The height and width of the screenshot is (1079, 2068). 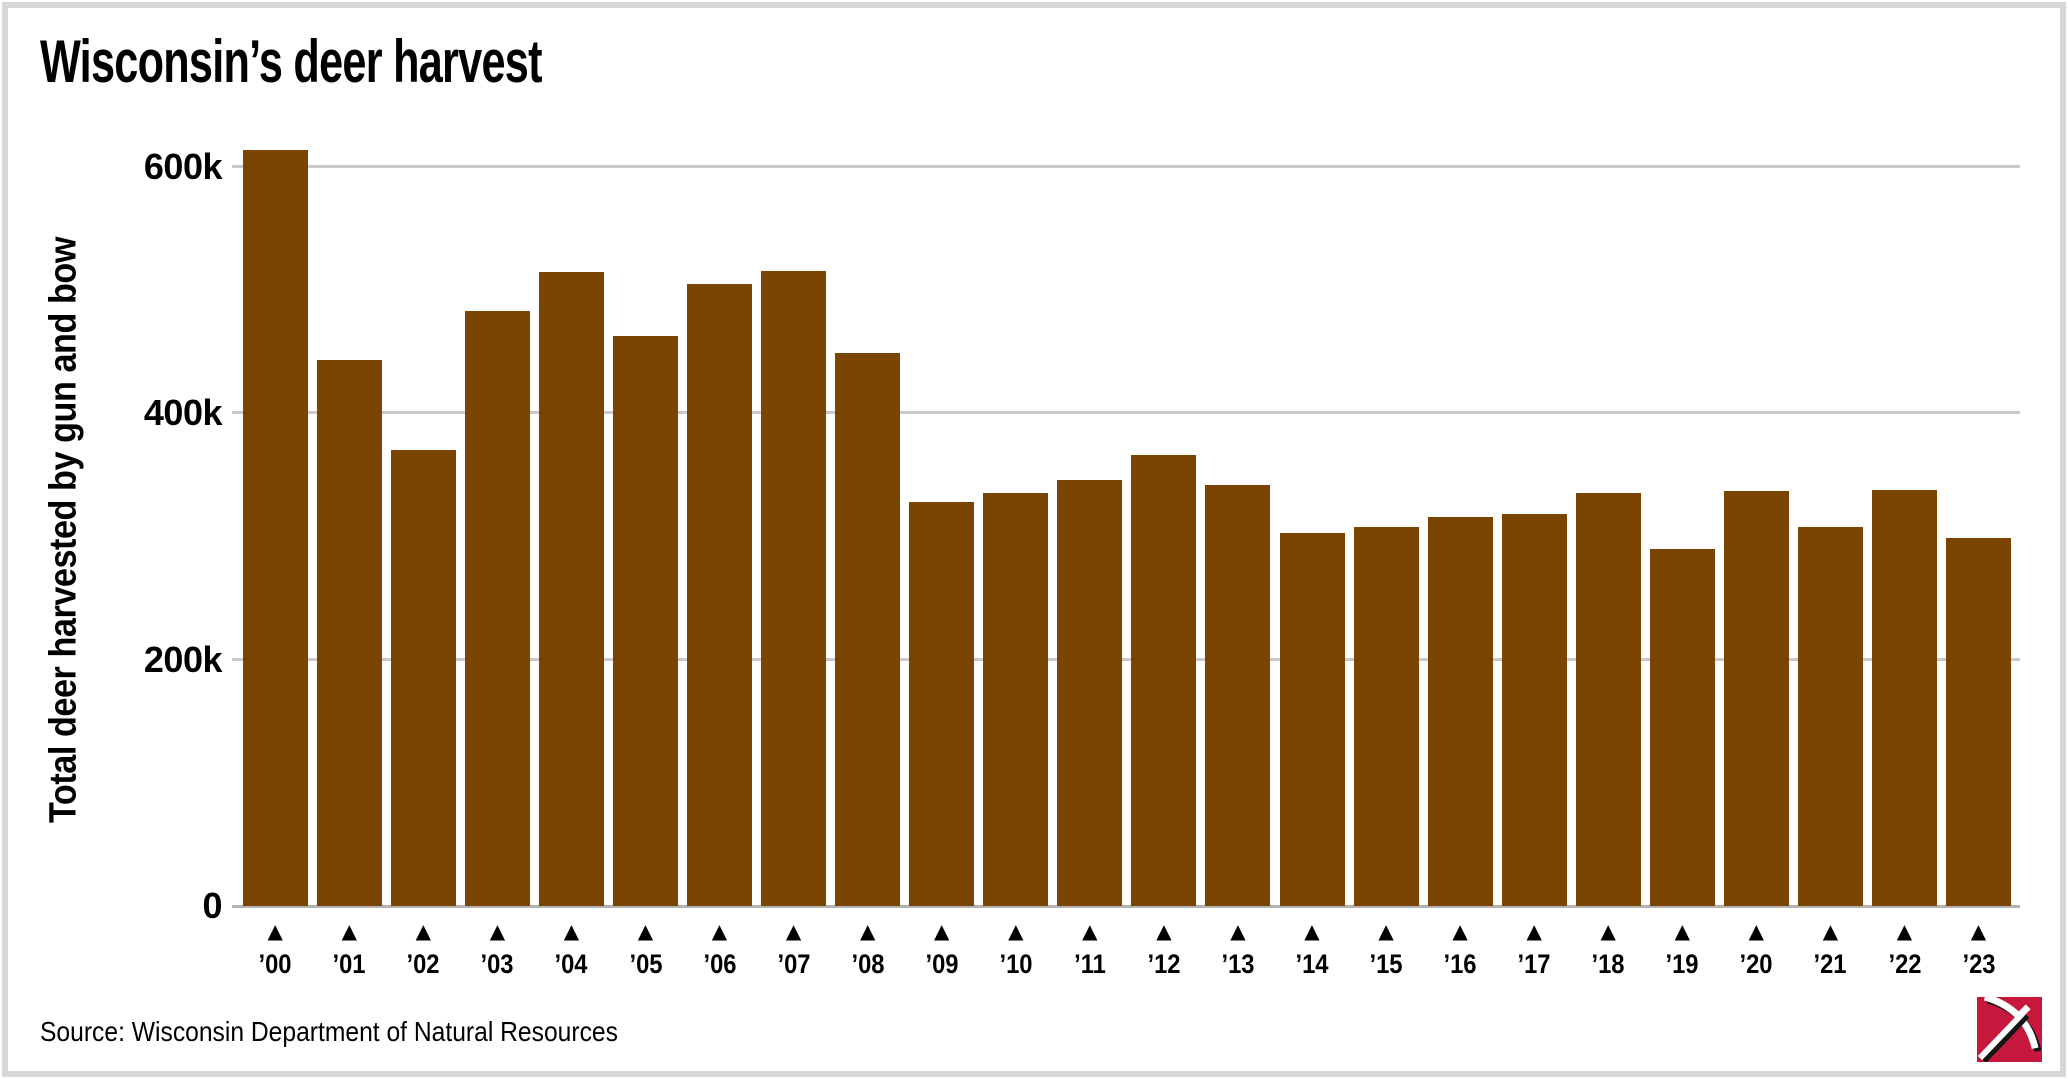 What do you see at coordinates (1238, 964) in the screenshot?
I see `x-tick-label: ’13` at bounding box center [1238, 964].